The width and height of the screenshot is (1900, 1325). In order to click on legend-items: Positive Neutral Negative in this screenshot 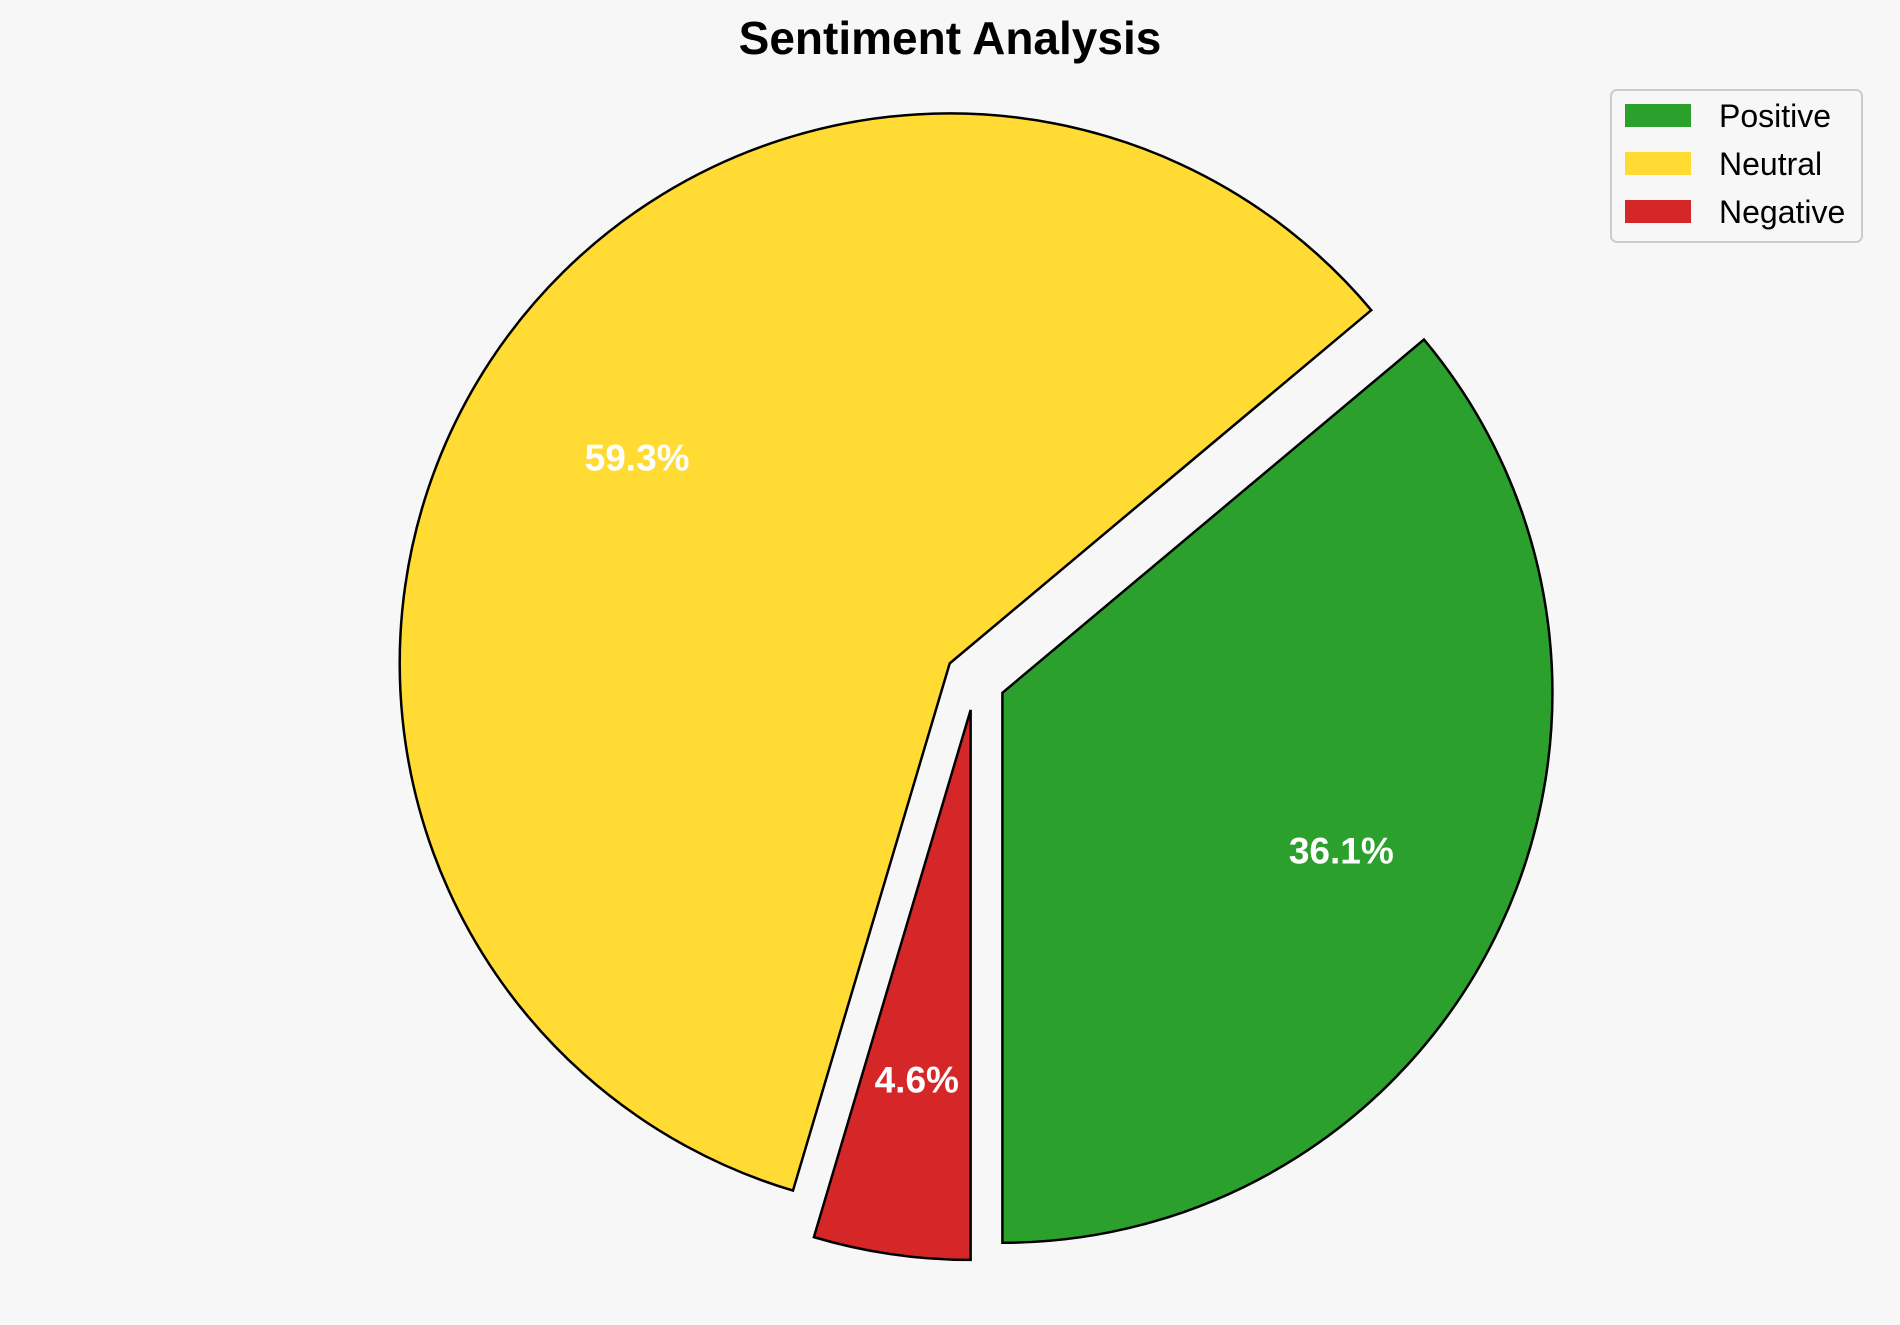, I will do `click(1735, 164)`.